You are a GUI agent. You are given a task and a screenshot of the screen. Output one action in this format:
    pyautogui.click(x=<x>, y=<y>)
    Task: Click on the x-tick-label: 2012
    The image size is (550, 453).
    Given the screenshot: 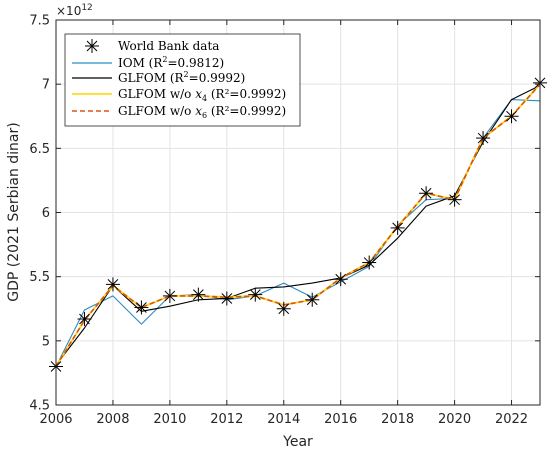 What is the action you would take?
    pyautogui.click(x=226, y=419)
    